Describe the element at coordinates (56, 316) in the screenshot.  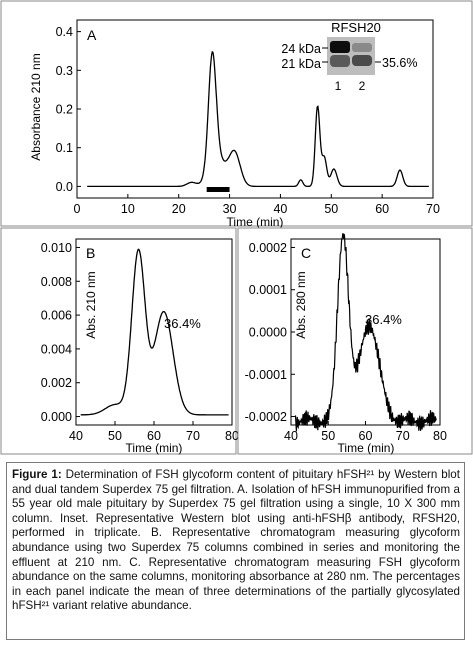
I see `y-tick-label: 0.006` at that location.